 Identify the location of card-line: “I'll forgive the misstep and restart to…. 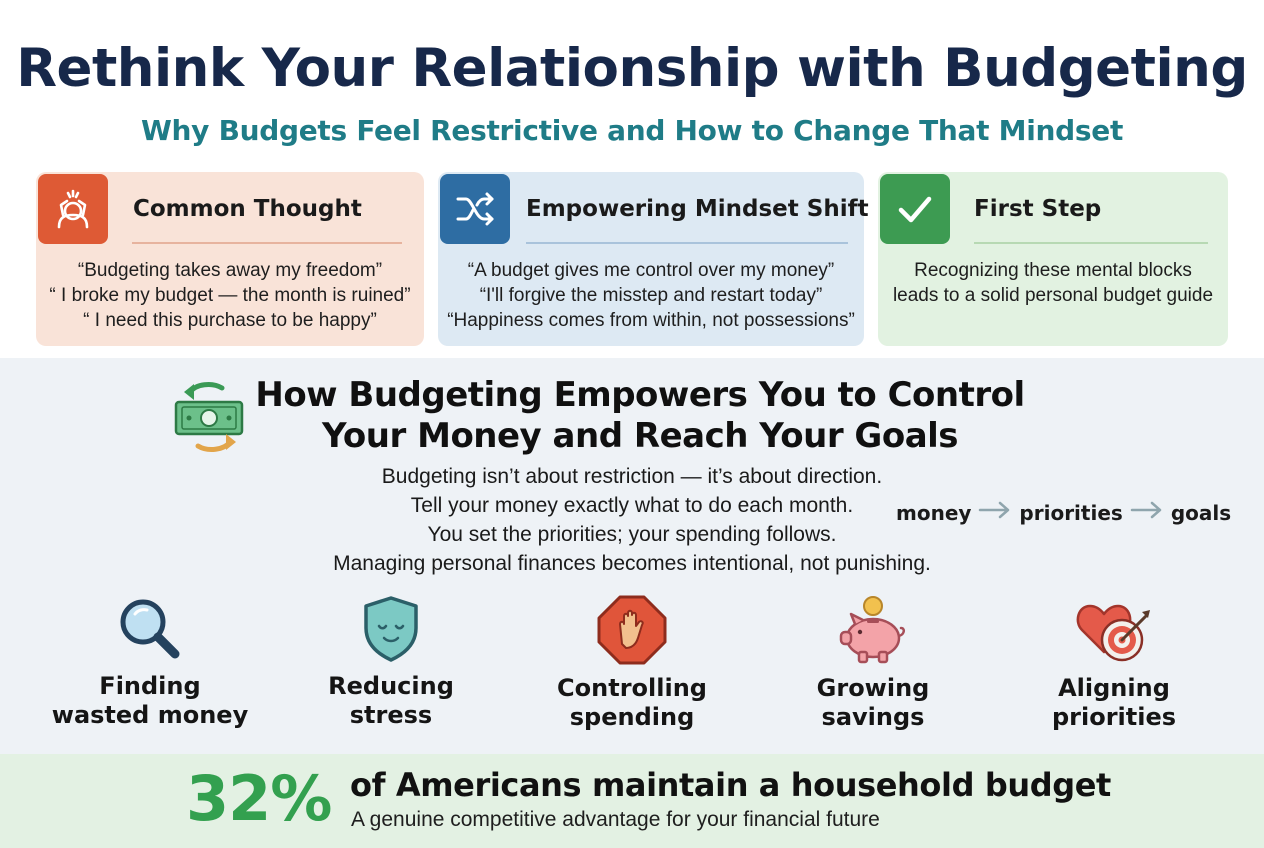
(651, 295).